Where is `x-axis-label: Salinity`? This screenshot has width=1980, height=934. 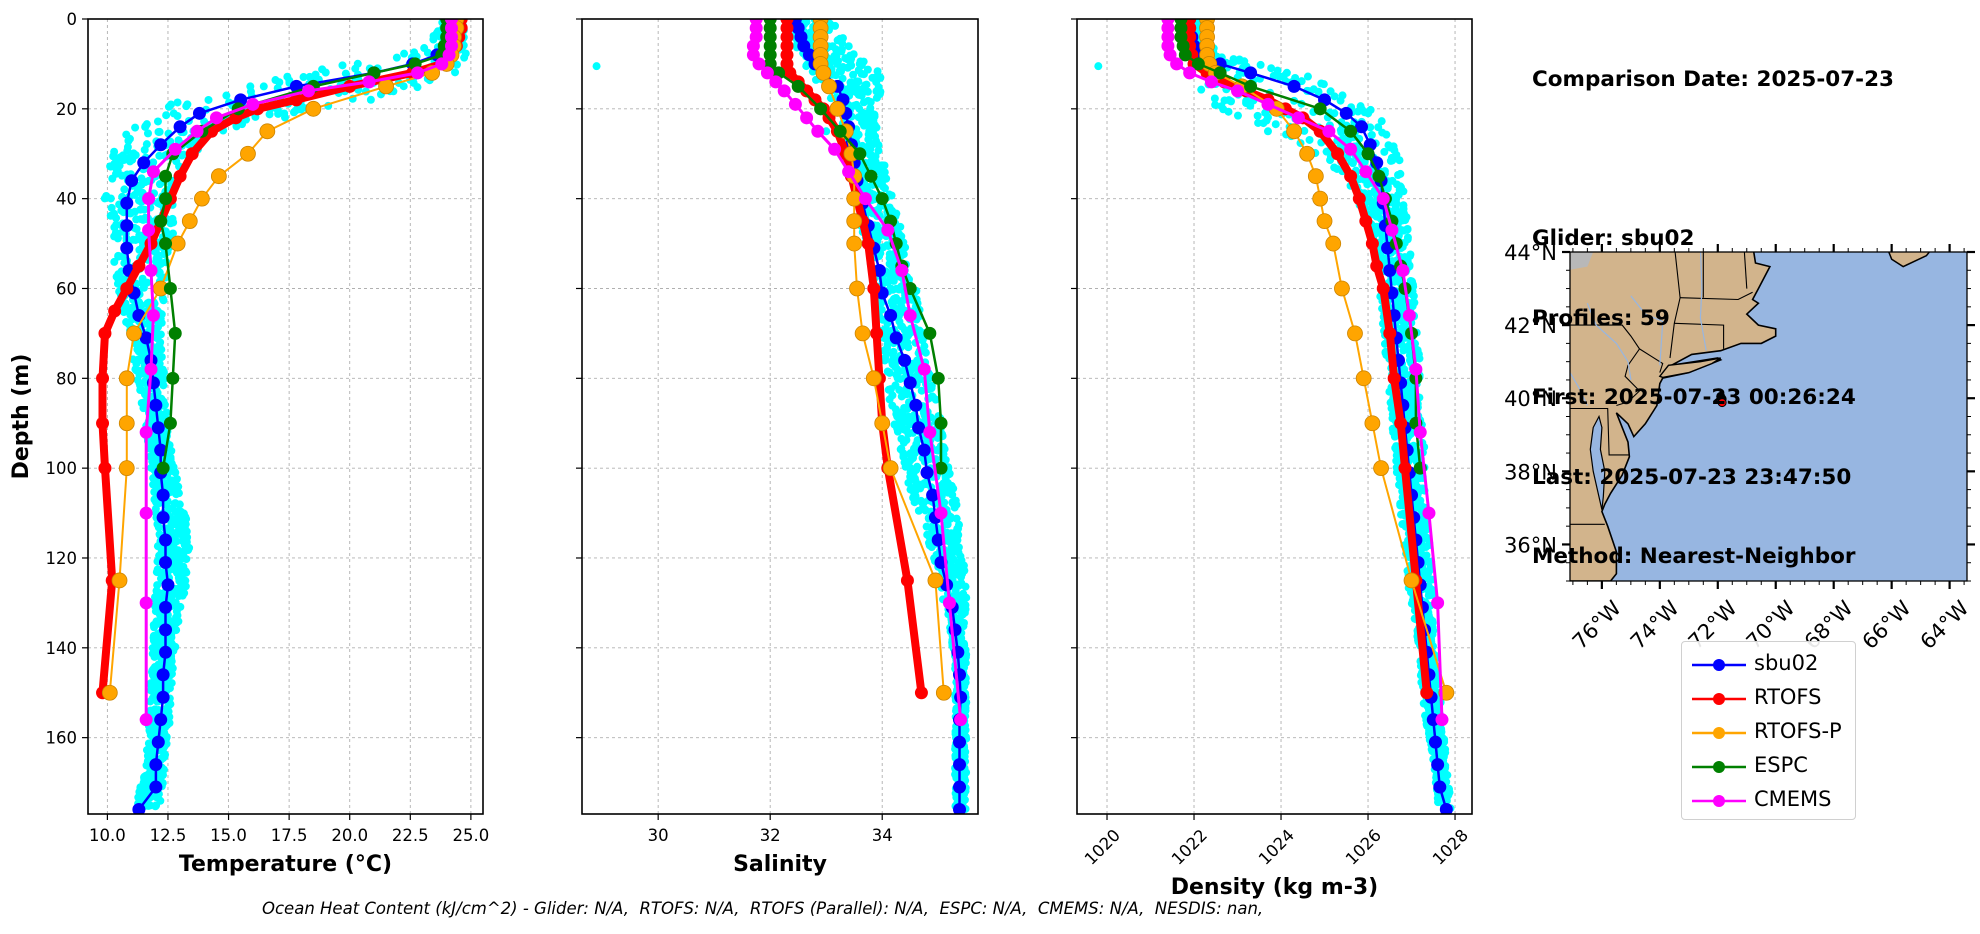 x-axis-label: Salinity is located at coordinates (780, 864).